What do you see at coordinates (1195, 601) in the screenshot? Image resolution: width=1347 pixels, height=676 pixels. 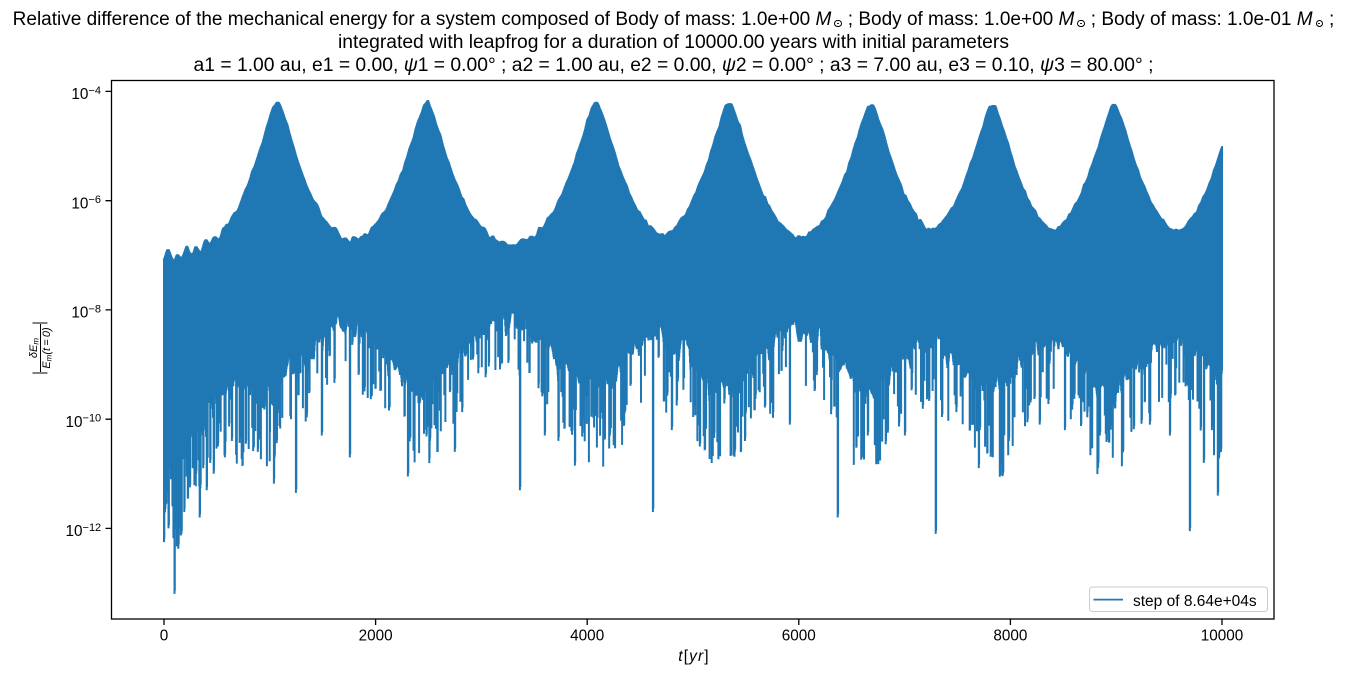 I see `svg-text: step of 8.64e+04s` at bounding box center [1195, 601].